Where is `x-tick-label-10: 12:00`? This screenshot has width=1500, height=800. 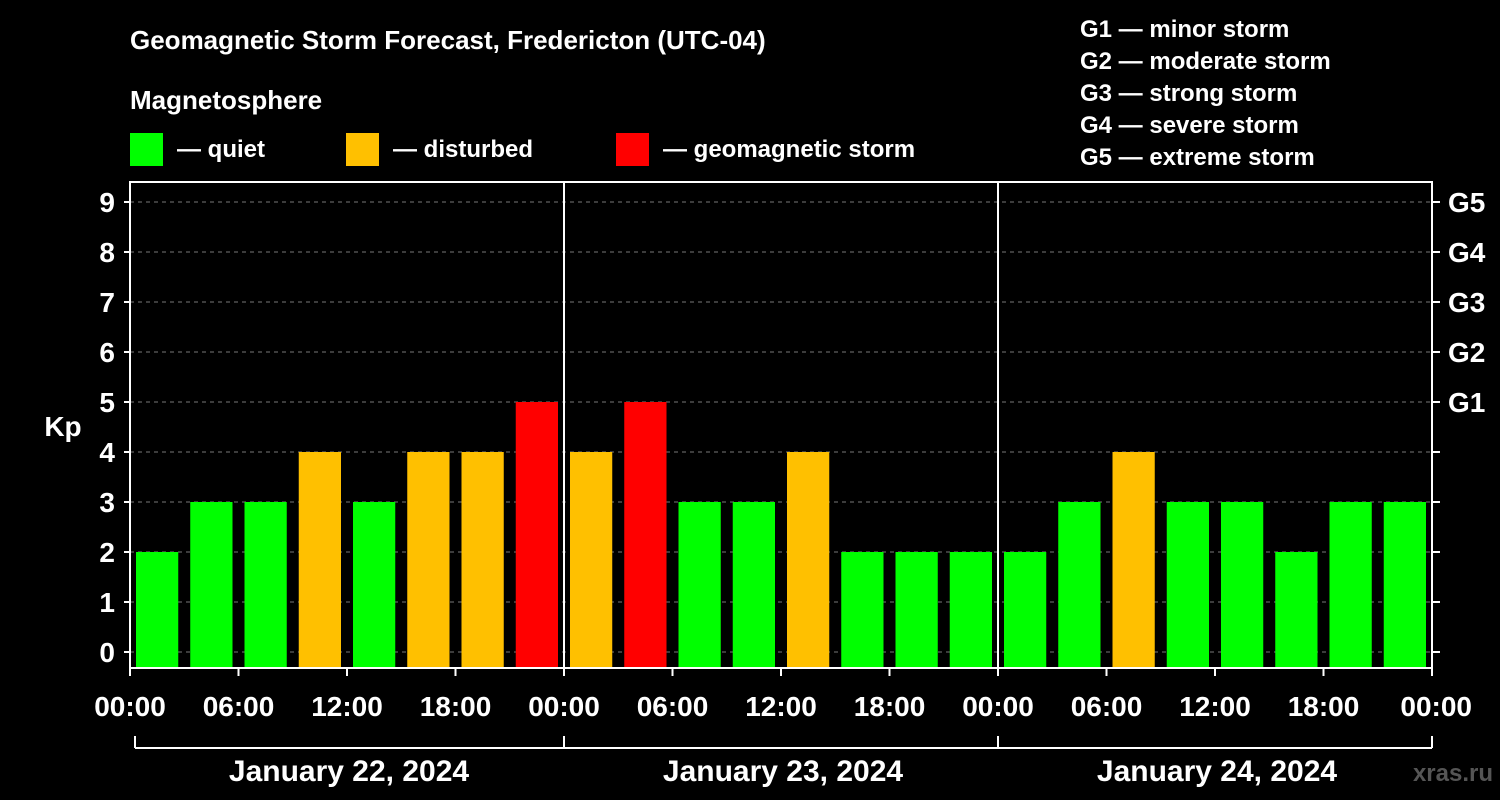 x-tick-label-10: 12:00 is located at coordinates (1215, 706).